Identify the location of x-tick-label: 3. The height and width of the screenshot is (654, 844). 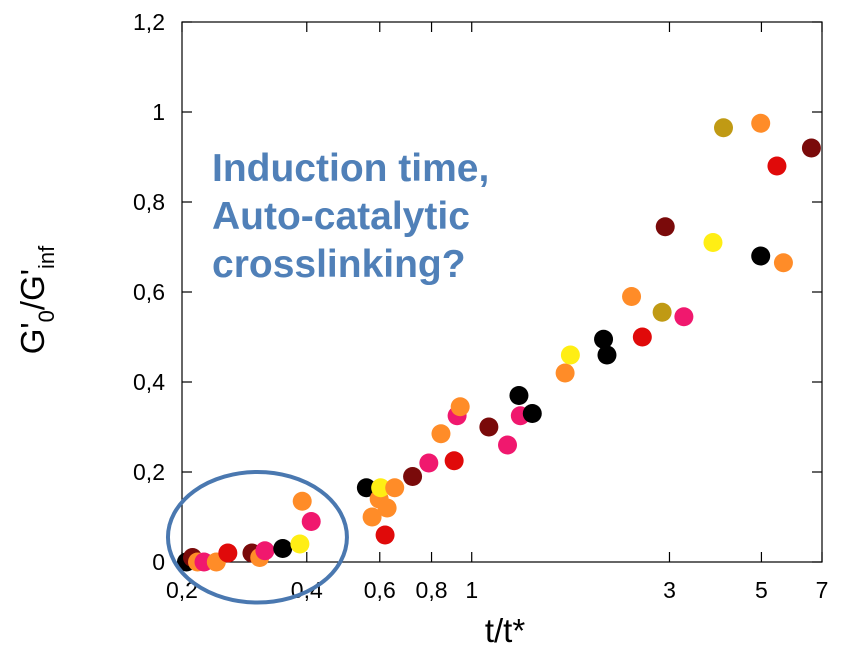
(669, 590).